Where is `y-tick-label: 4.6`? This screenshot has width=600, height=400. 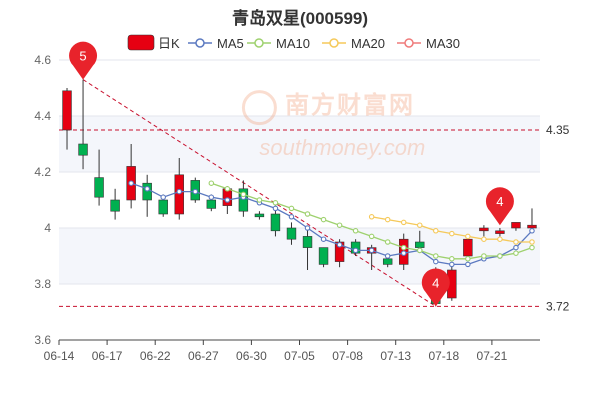
y-tick-label: 4.6 is located at coordinates (42, 60).